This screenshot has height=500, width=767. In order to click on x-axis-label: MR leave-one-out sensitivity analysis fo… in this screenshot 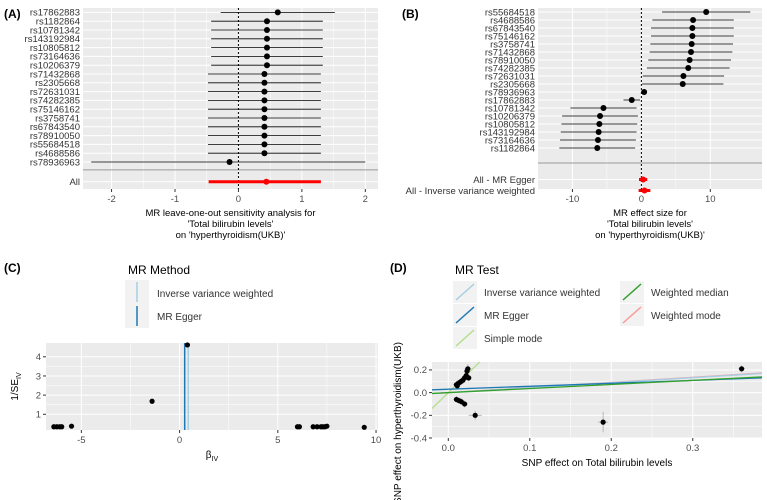, I will do `click(230, 213)`.